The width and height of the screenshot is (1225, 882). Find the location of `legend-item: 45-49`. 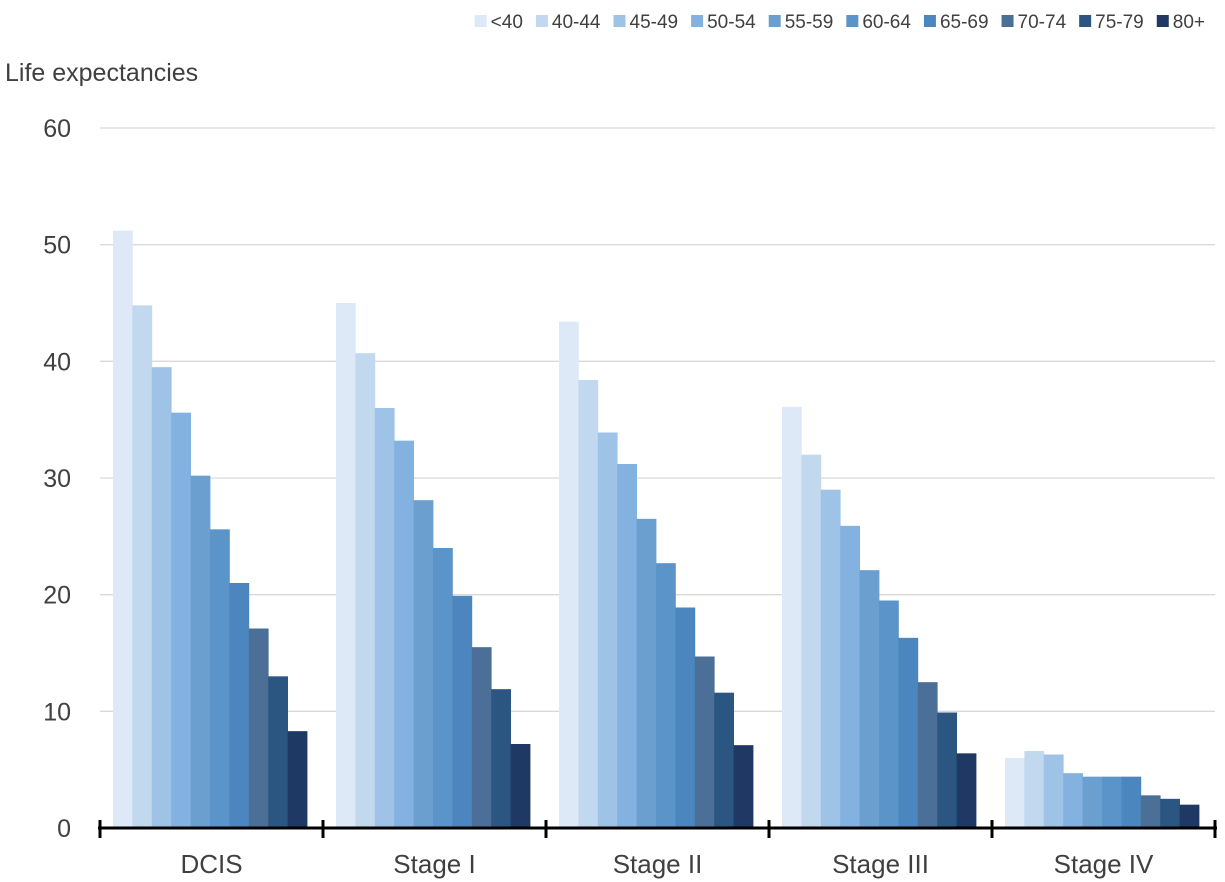

legend-item: 45-49 is located at coordinates (646, 22).